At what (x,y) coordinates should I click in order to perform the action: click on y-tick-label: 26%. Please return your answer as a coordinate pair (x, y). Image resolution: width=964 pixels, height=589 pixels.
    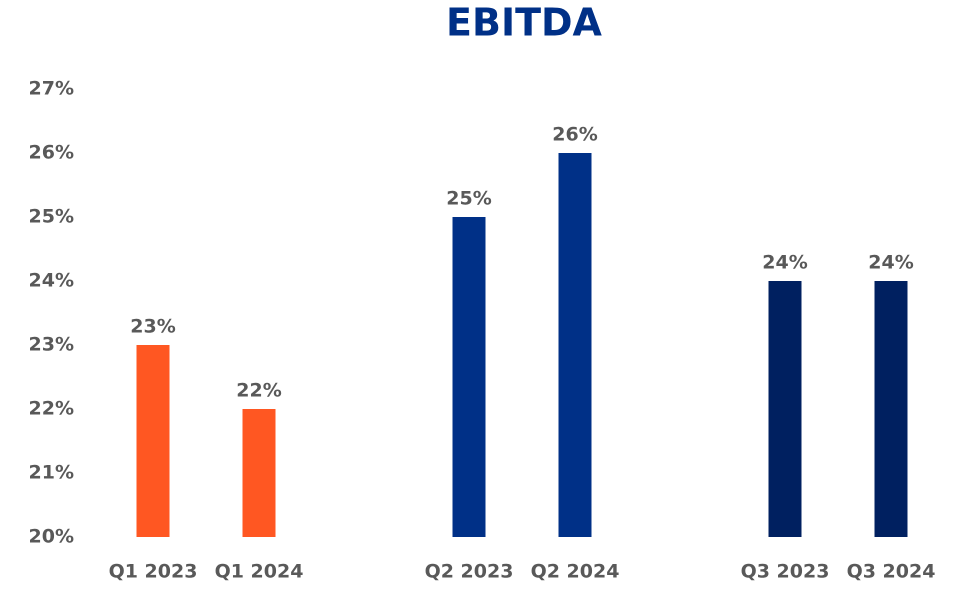
    Looking at the image, I should click on (51, 153).